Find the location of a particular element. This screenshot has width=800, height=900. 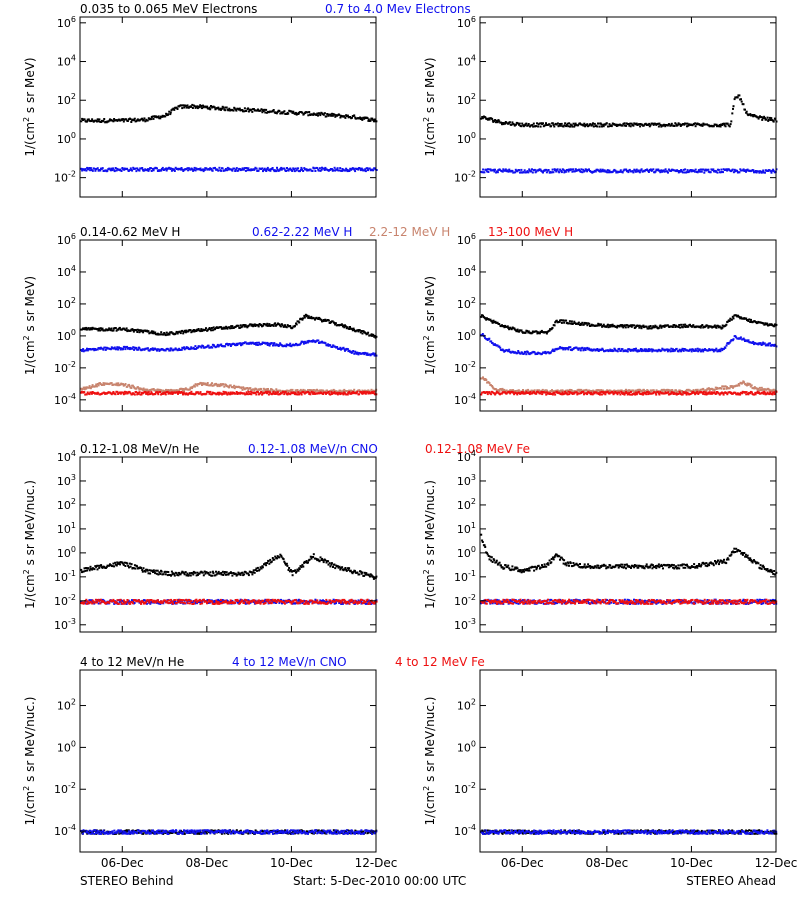

y-tick-label: 10⁴ is located at coordinates (66, 271).